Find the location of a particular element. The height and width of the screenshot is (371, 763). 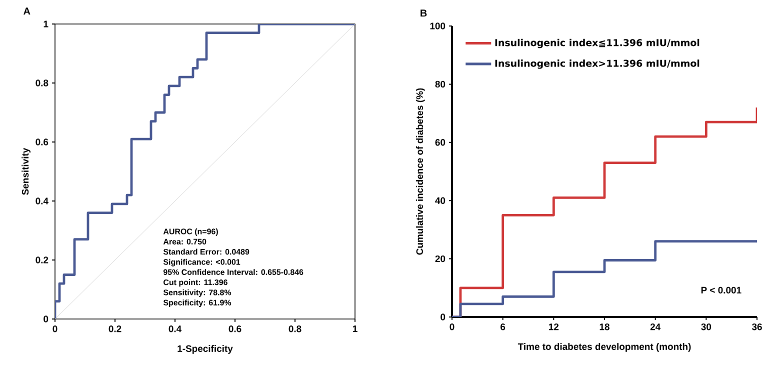

x-tick-label: 1 is located at coordinates (355, 329).